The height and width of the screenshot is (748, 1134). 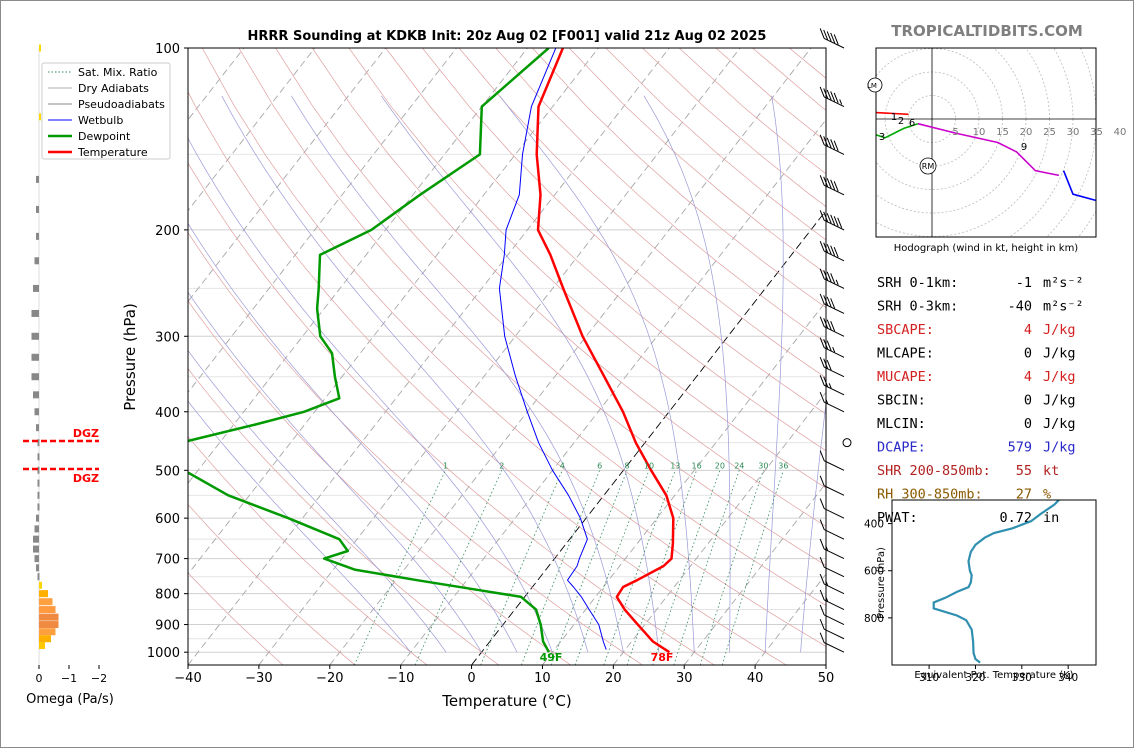 I want to click on mixing-ratio-label: 16, so click(x=697, y=465).